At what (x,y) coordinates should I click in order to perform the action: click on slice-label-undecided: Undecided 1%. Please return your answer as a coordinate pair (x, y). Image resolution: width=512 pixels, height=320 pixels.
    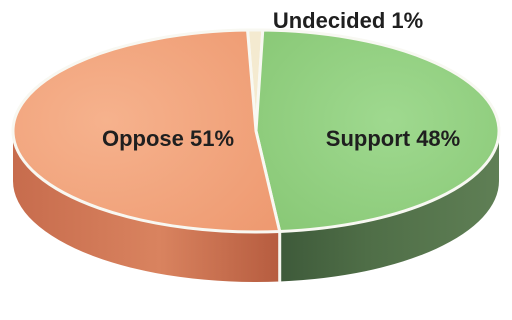
    Looking at the image, I should click on (348, 20).